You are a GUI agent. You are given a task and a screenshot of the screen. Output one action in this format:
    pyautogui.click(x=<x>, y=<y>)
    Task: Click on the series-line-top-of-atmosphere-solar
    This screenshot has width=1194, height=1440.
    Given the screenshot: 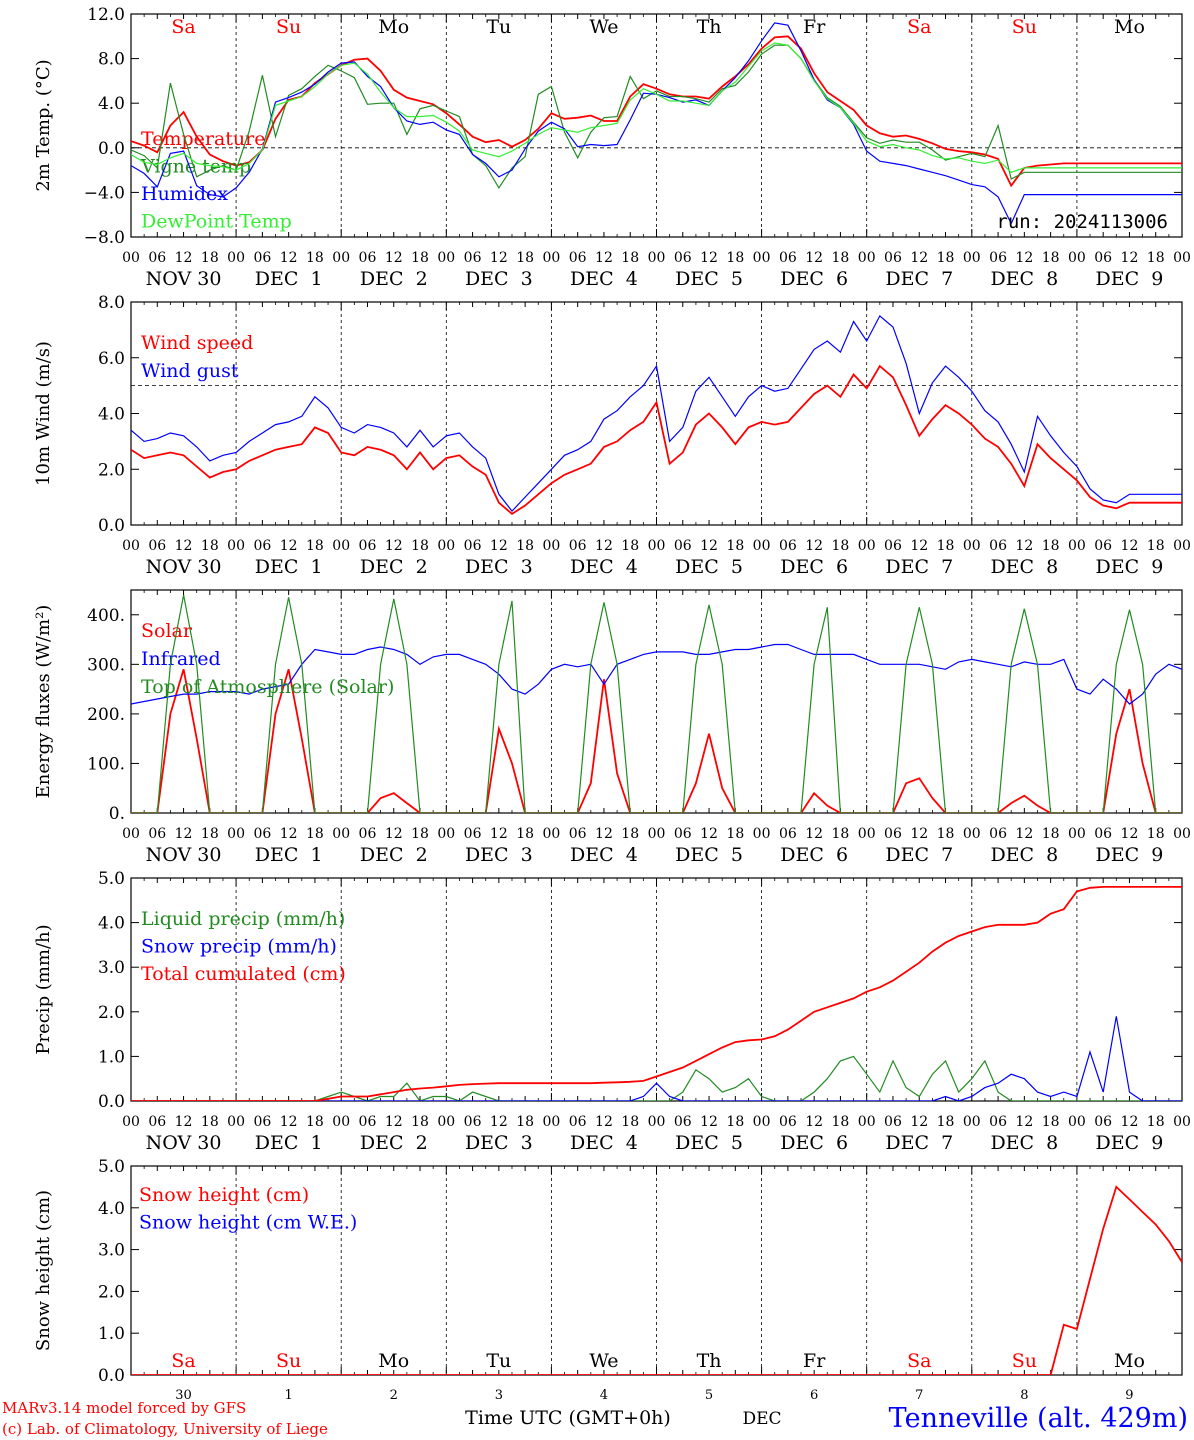 What is the action you would take?
    pyautogui.click(x=656, y=703)
    